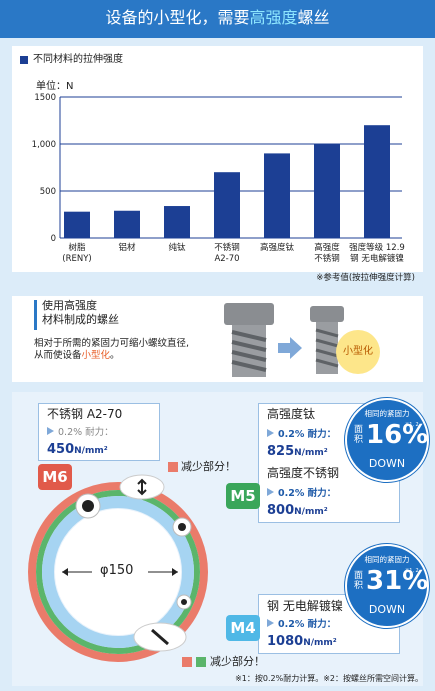  I want to click on screw-small, so click(327, 340).